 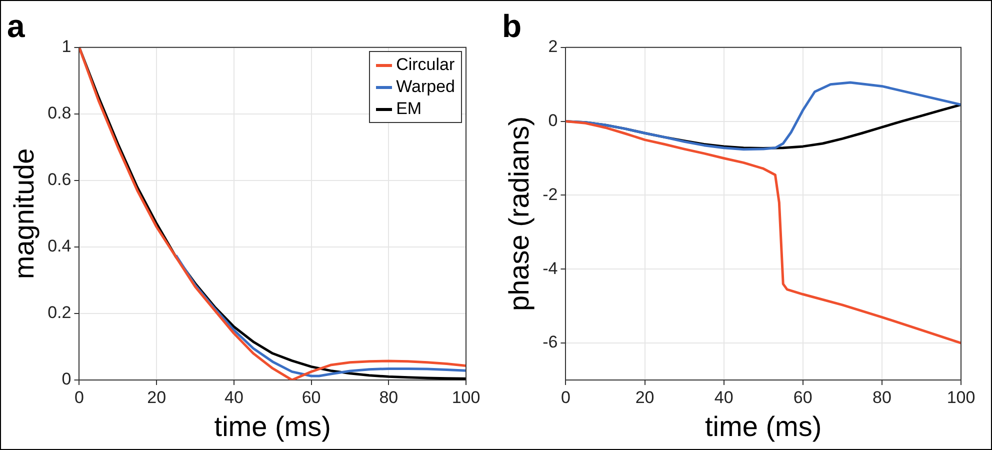 What do you see at coordinates (425, 65) in the screenshot?
I see `legend-label: Circular` at bounding box center [425, 65].